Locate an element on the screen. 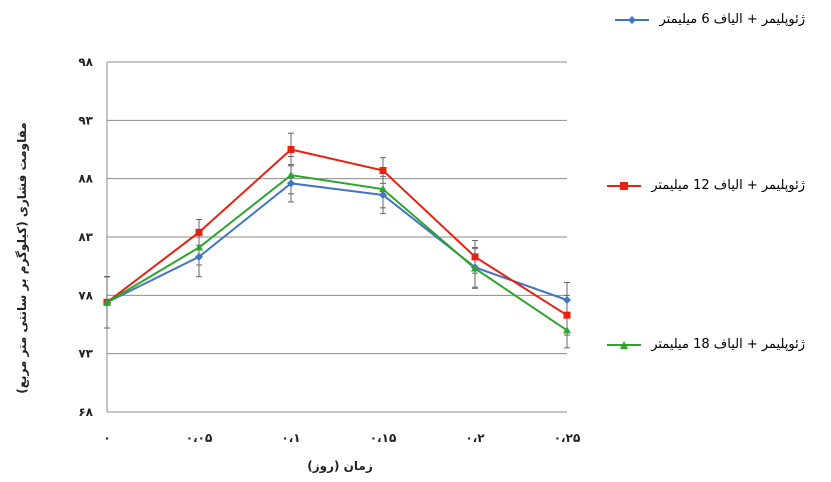 Image resolution: width=831 pixels, height=482 pixels. legend-label: ژئوپلیمر + الیاف 18 میلیمتر is located at coordinates (728, 344).